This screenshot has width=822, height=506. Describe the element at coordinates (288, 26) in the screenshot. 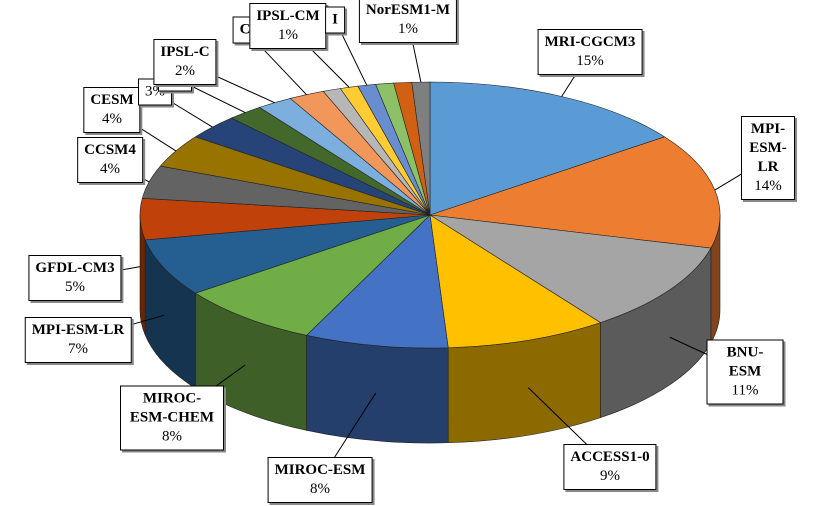

I see `data-label: IPSL-CM 1%` at that location.